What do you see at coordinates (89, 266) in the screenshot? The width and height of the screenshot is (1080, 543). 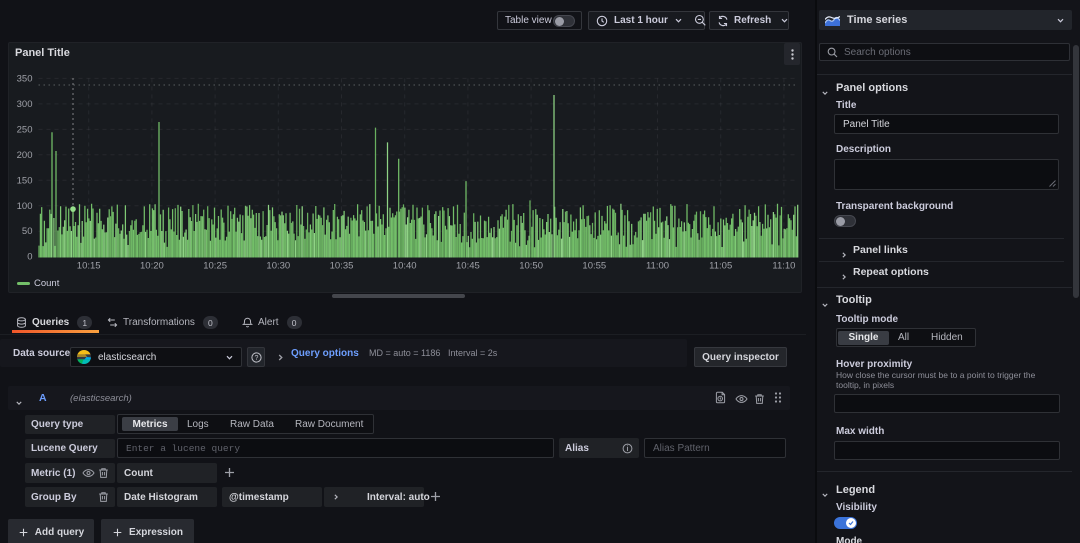 I see `svg-text: 10:15` at bounding box center [89, 266].